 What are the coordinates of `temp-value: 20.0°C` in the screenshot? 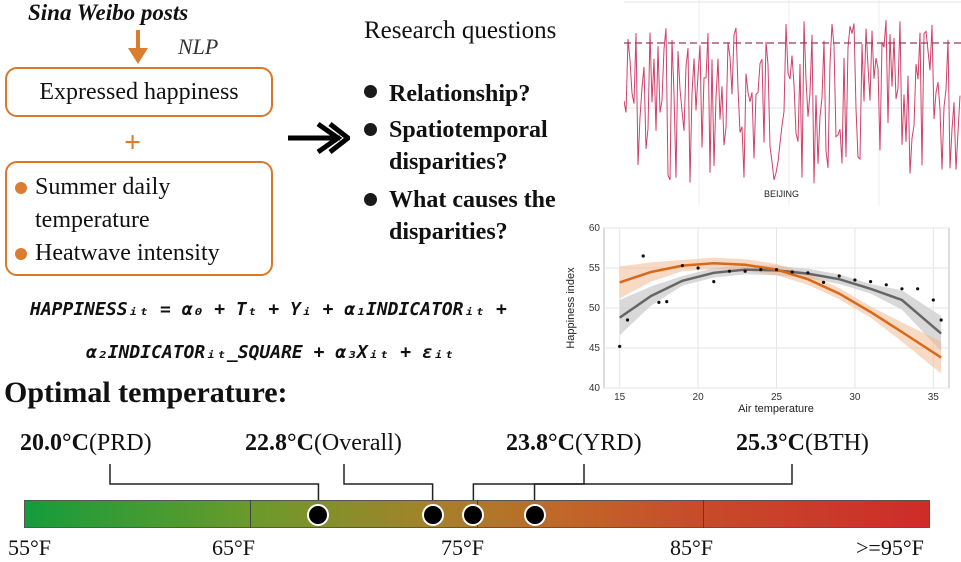 It's located at (54, 443).